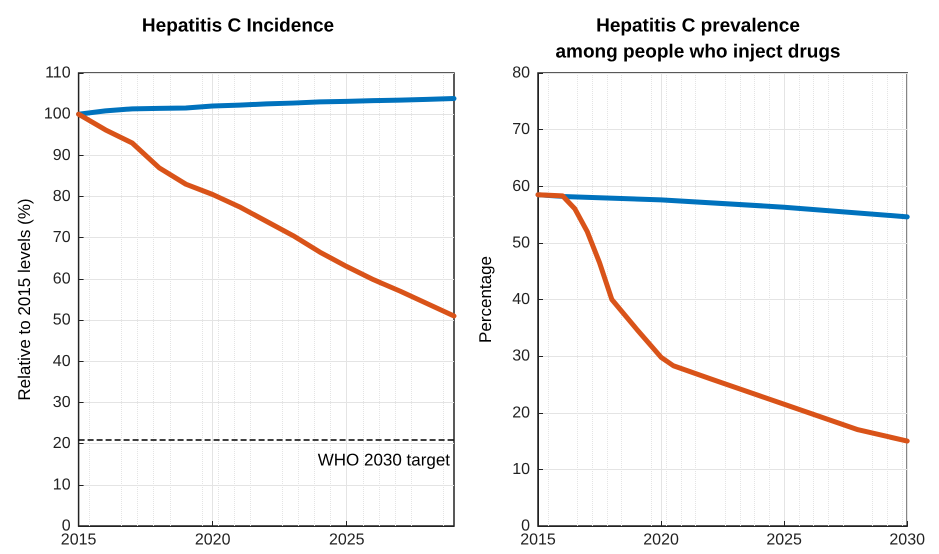 The width and height of the screenshot is (939, 554). Describe the element at coordinates (24, 299) in the screenshot. I see `y-axis-title: Relative to 2015 levels (%)` at that location.